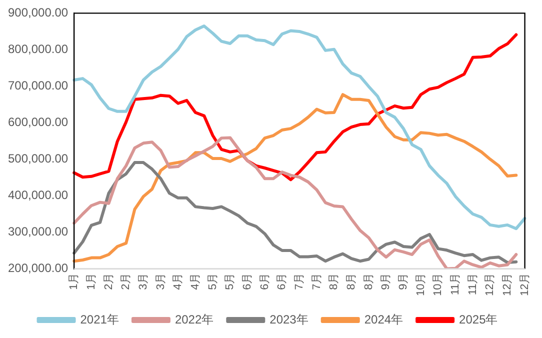  I want to click on legend-label: 2025年, so click(478, 319).